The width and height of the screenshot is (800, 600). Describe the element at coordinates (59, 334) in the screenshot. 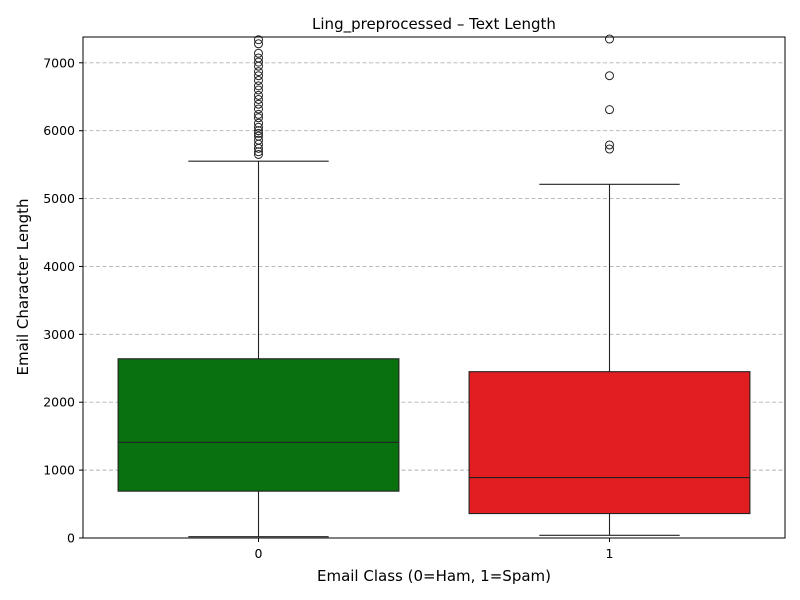

I see `y-tick-label: 3000` at that location.